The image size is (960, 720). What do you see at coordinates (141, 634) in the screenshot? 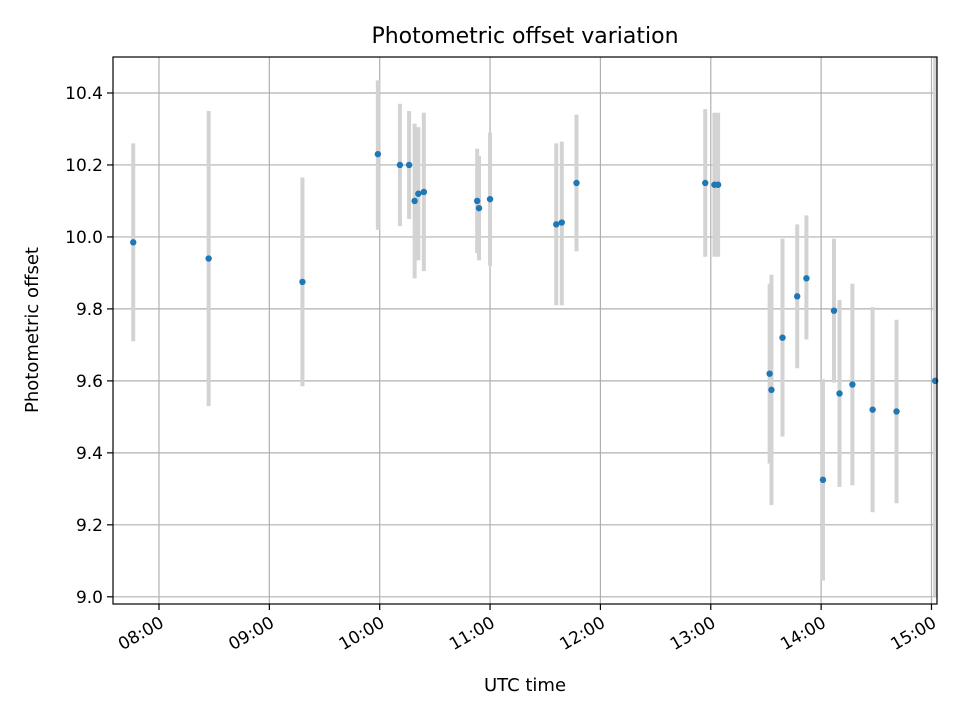
I see `x-tick-label: 08:00` at bounding box center [141, 634].